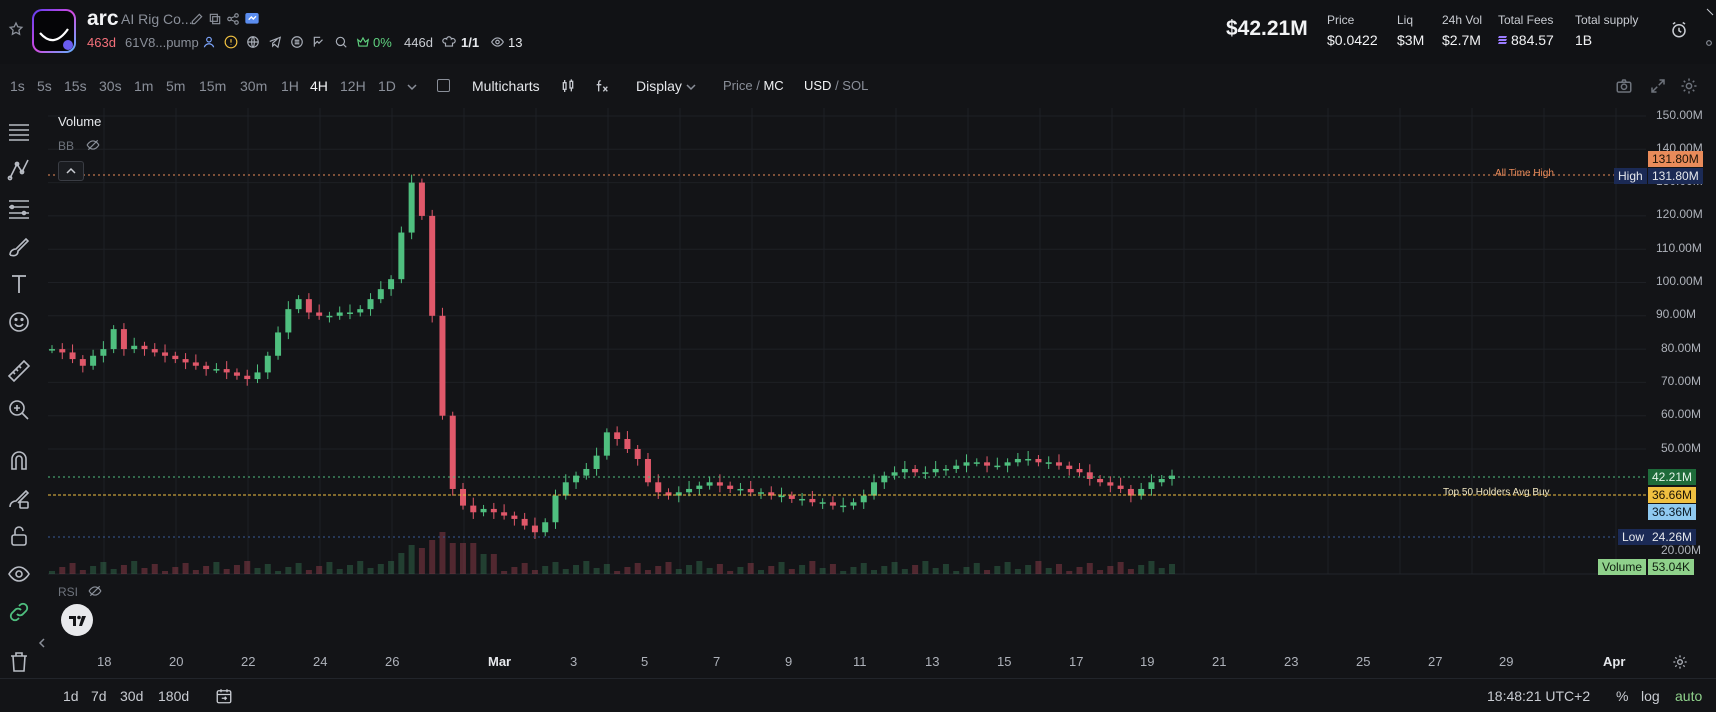  I want to click on settings-gear-icon, so click(1709, 43).